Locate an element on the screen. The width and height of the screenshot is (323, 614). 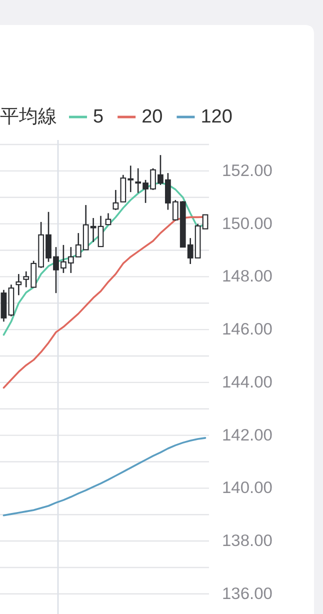
y-tick-label: 140.00 is located at coordinates (247, 488).